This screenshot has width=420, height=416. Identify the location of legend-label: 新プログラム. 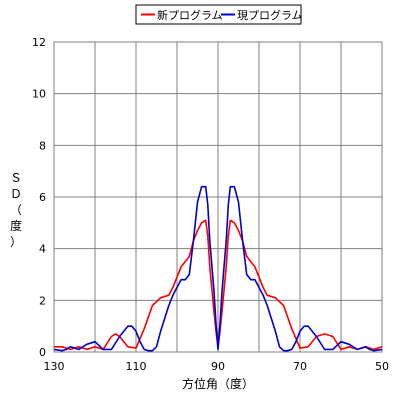
(190, 15).